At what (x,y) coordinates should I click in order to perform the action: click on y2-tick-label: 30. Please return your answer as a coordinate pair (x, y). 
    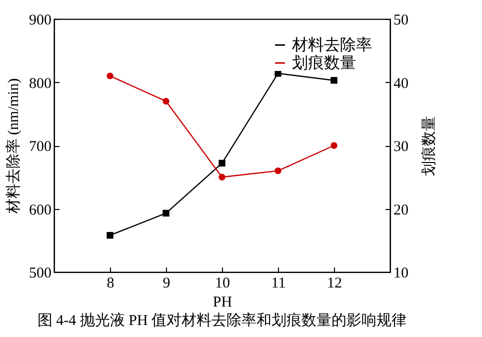
    Looking at the image, I should click on (401, 147).